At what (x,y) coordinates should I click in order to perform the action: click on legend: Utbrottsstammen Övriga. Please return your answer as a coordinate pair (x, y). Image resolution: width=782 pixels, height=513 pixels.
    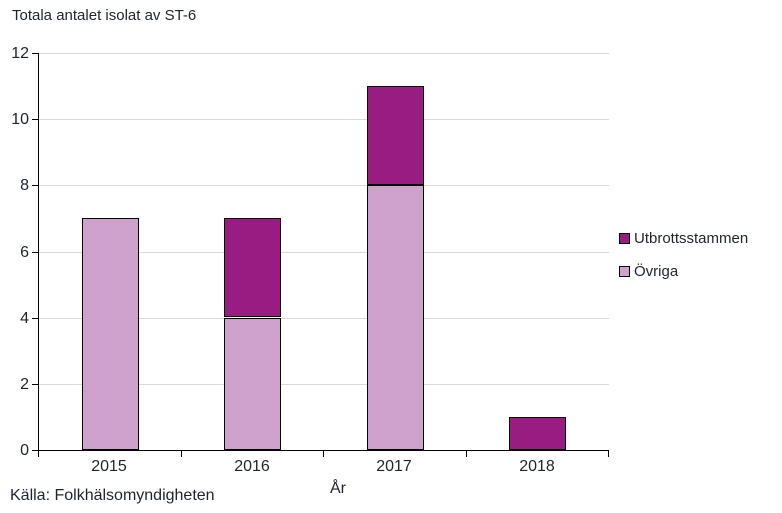
    Looking at the image, I should click on (683, 262).